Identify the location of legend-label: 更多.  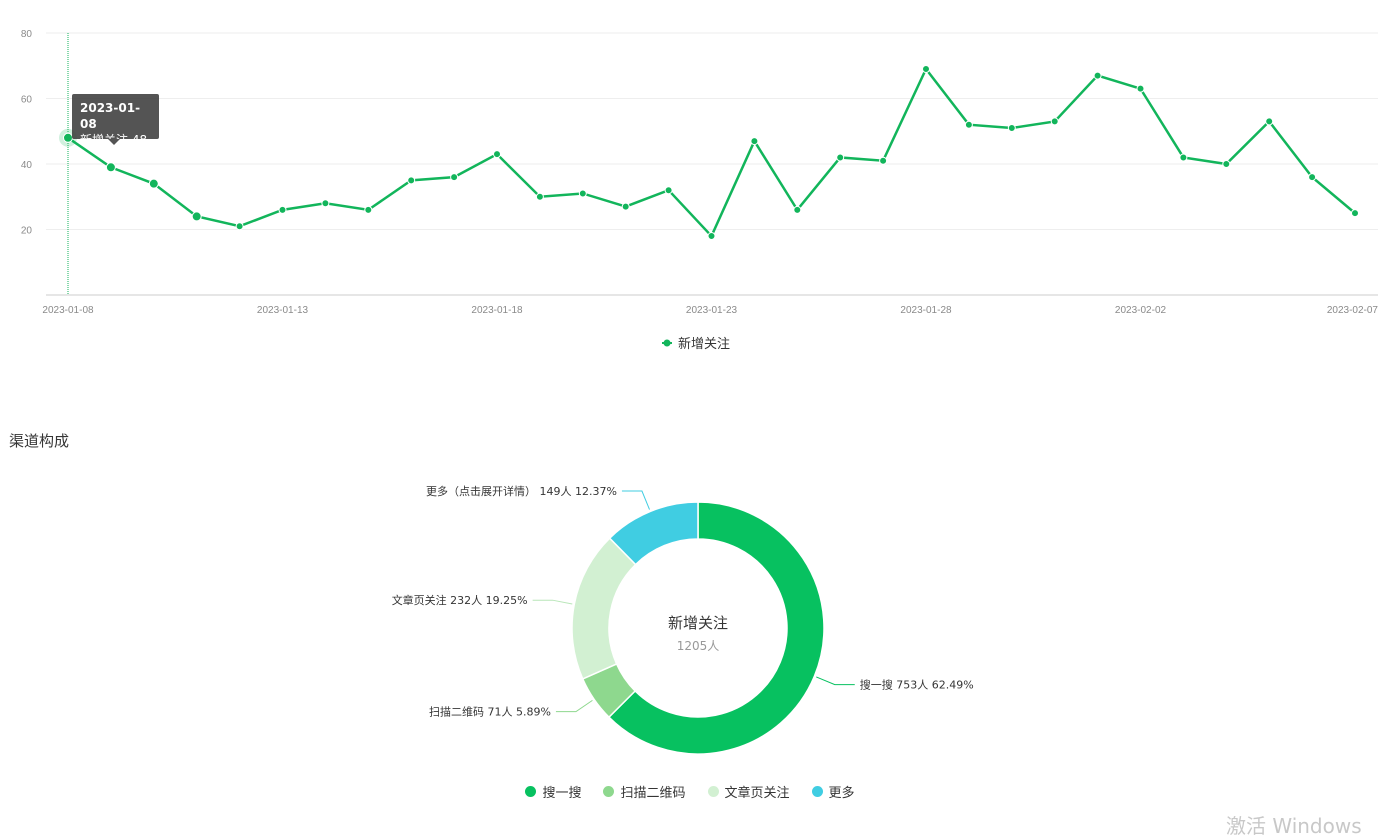
(841, 793).